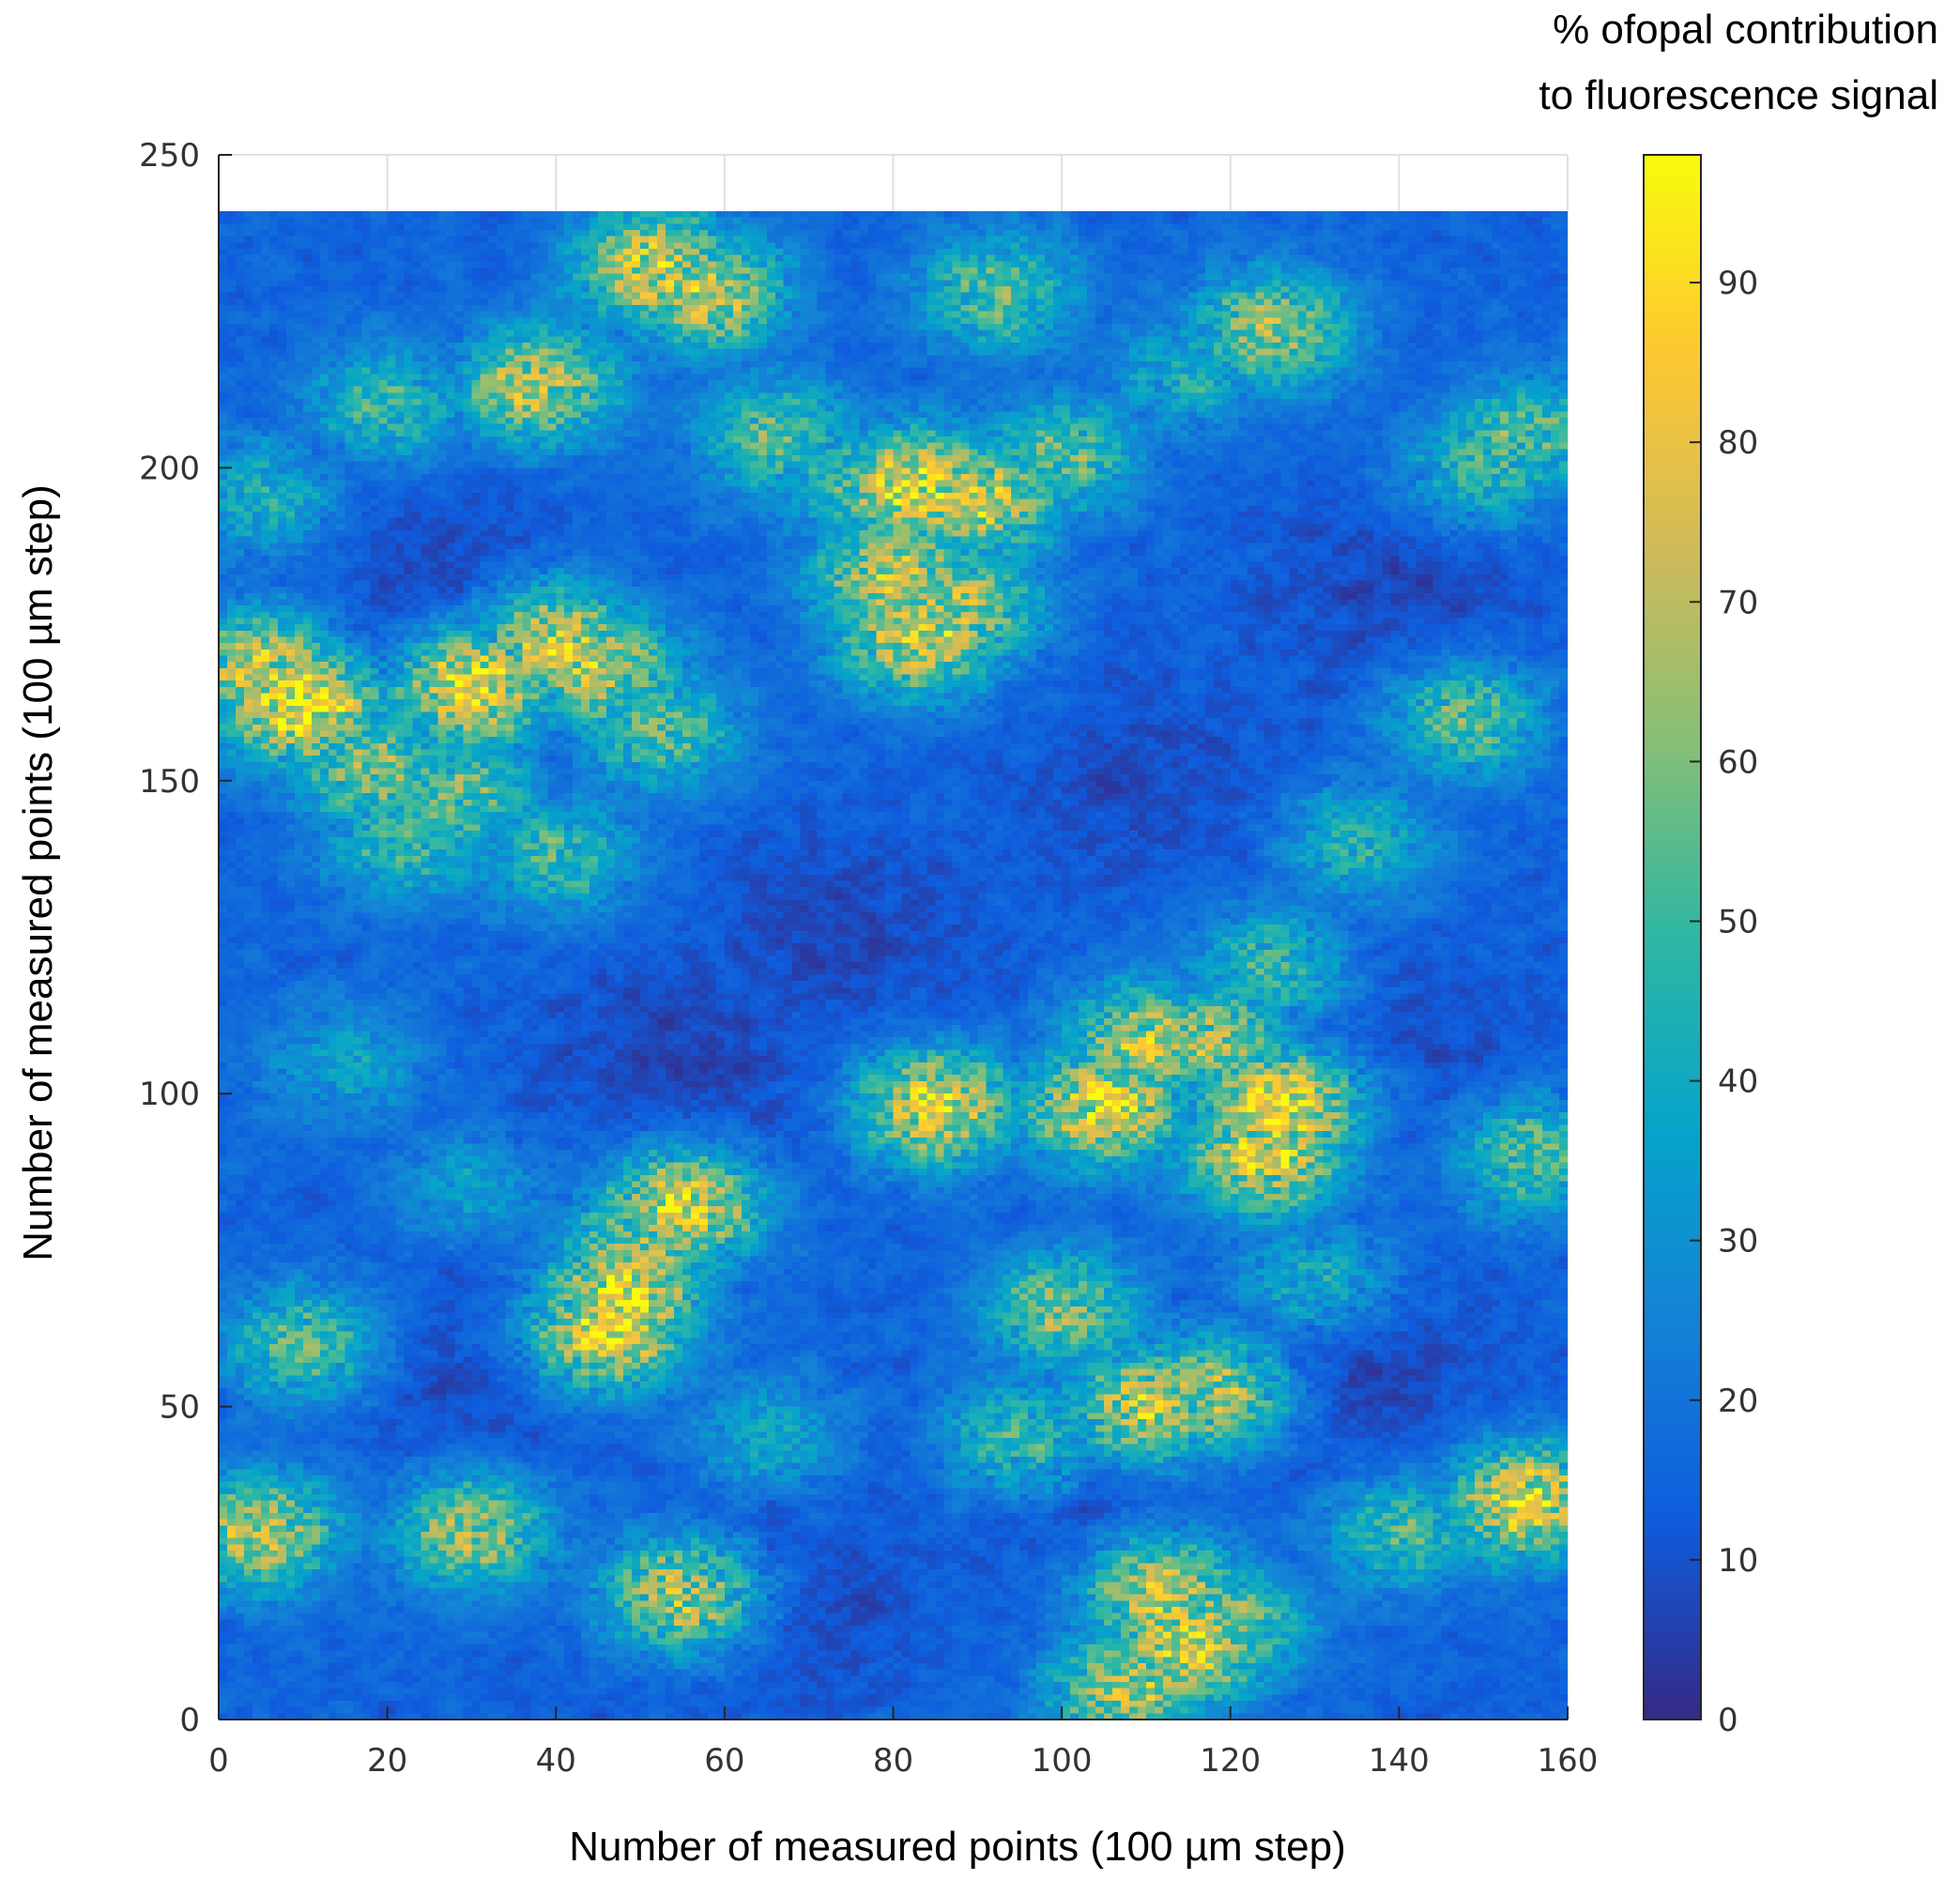 Image resolution: width=1960 pixels, height=1880 pixels. Describe the element at coordinates (556, 1761) in the screenshot. I see `x-tick-label: 40` at that location.